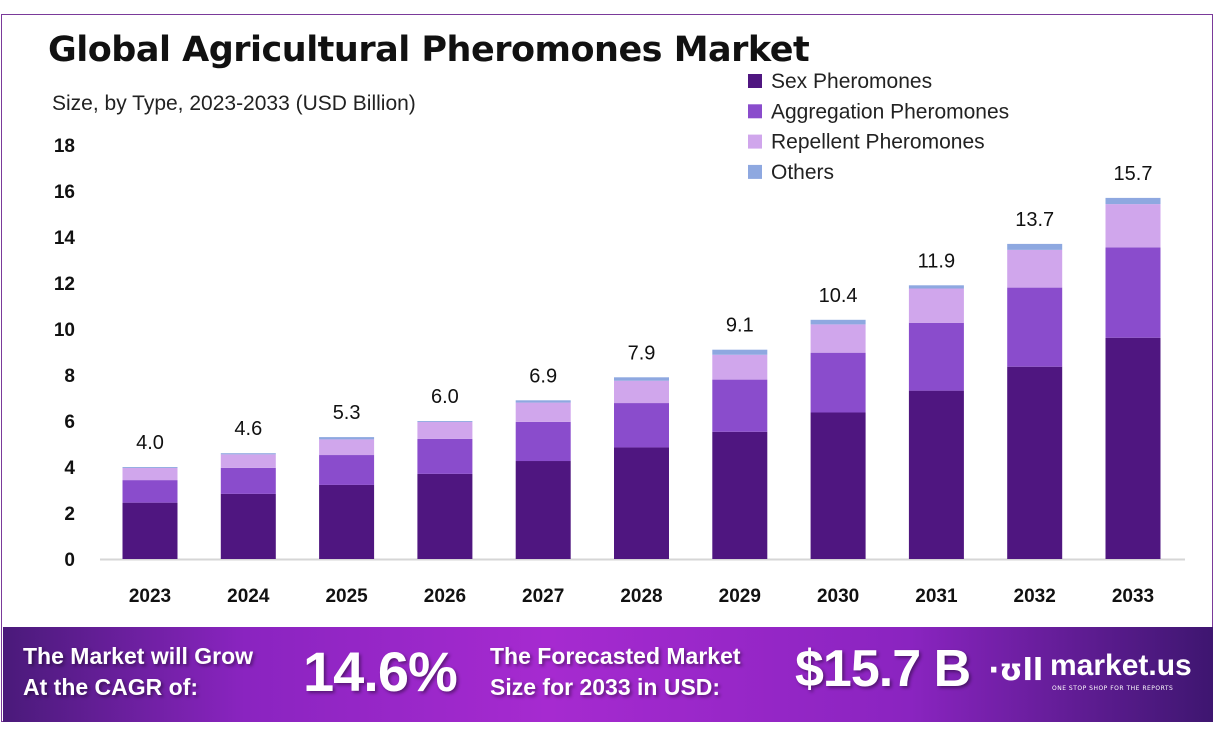  What do you see at coordinates (851, 81) in the screenshot?
I see `legend-label: Sex Pheromones` at bounding box center [851, 81].